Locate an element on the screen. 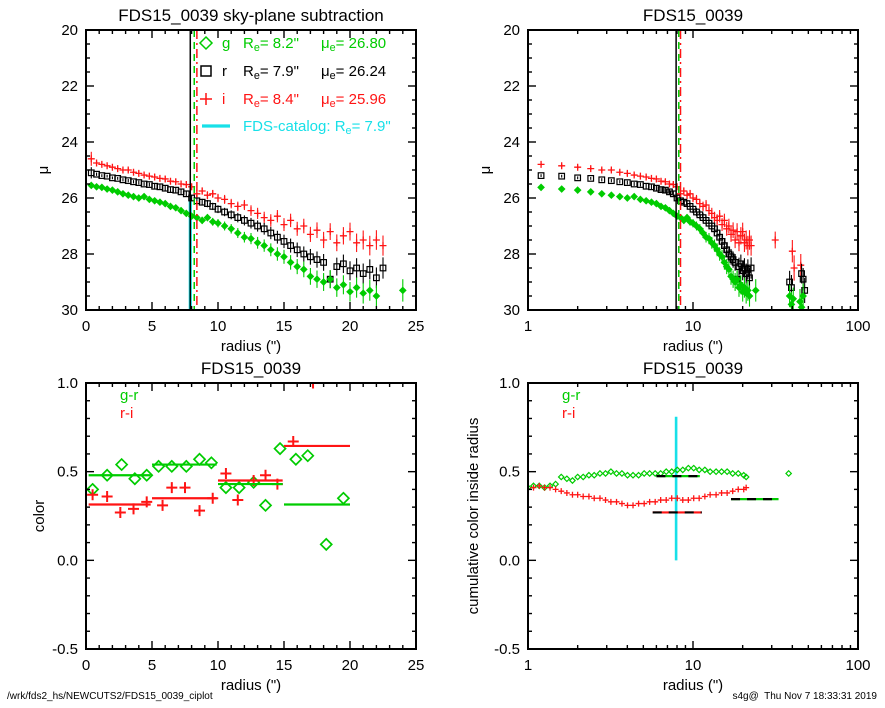 This screenshot has width=885, height=708. panel-title: FDS15_0039 sky-plane subtraction is located at coordinates (251, 15).